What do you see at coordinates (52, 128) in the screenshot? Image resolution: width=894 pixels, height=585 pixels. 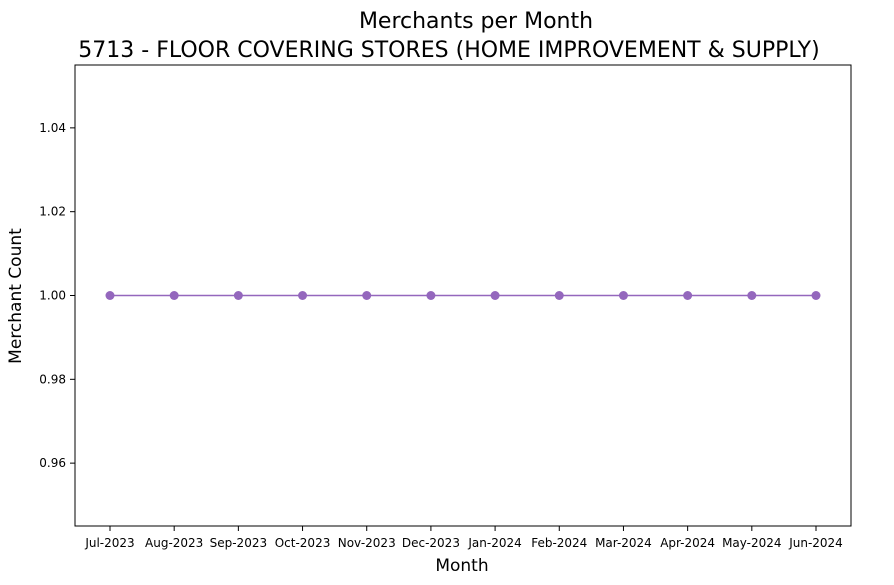 I see `y-tick-label: 1.04` at bounding box center [52, 128].